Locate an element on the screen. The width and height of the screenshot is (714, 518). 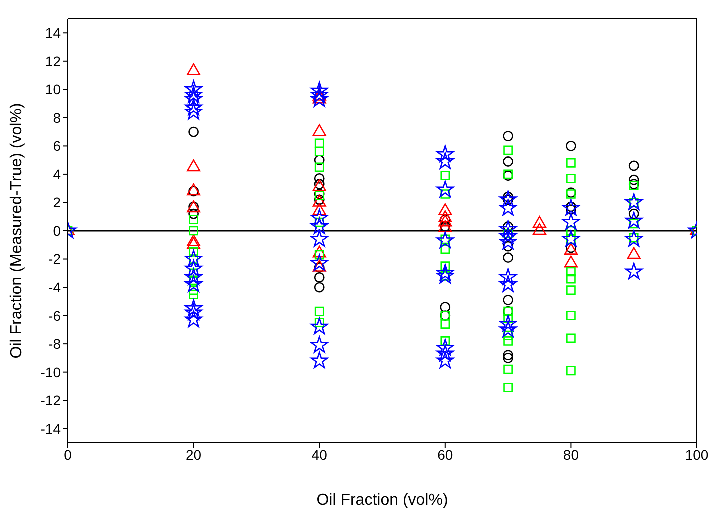
x-tick-label: 0 is located at coordinates (68, 454).